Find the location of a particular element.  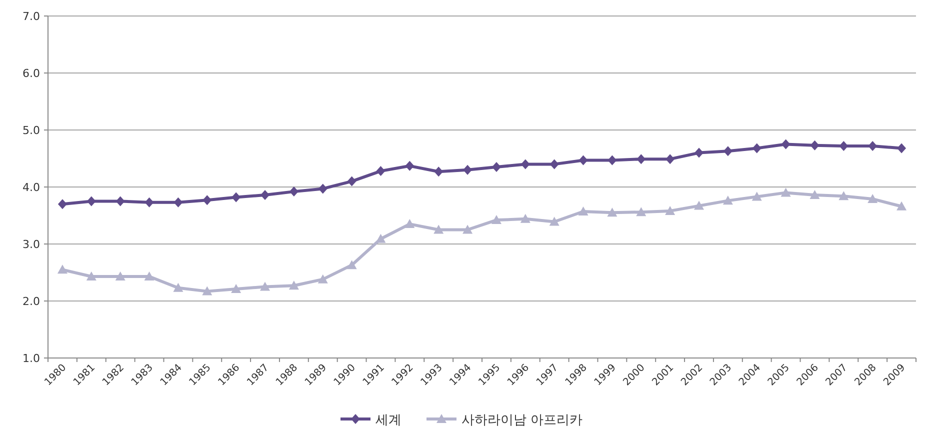

y-tick-label: 6.0 is located at coordinates (31, 73).